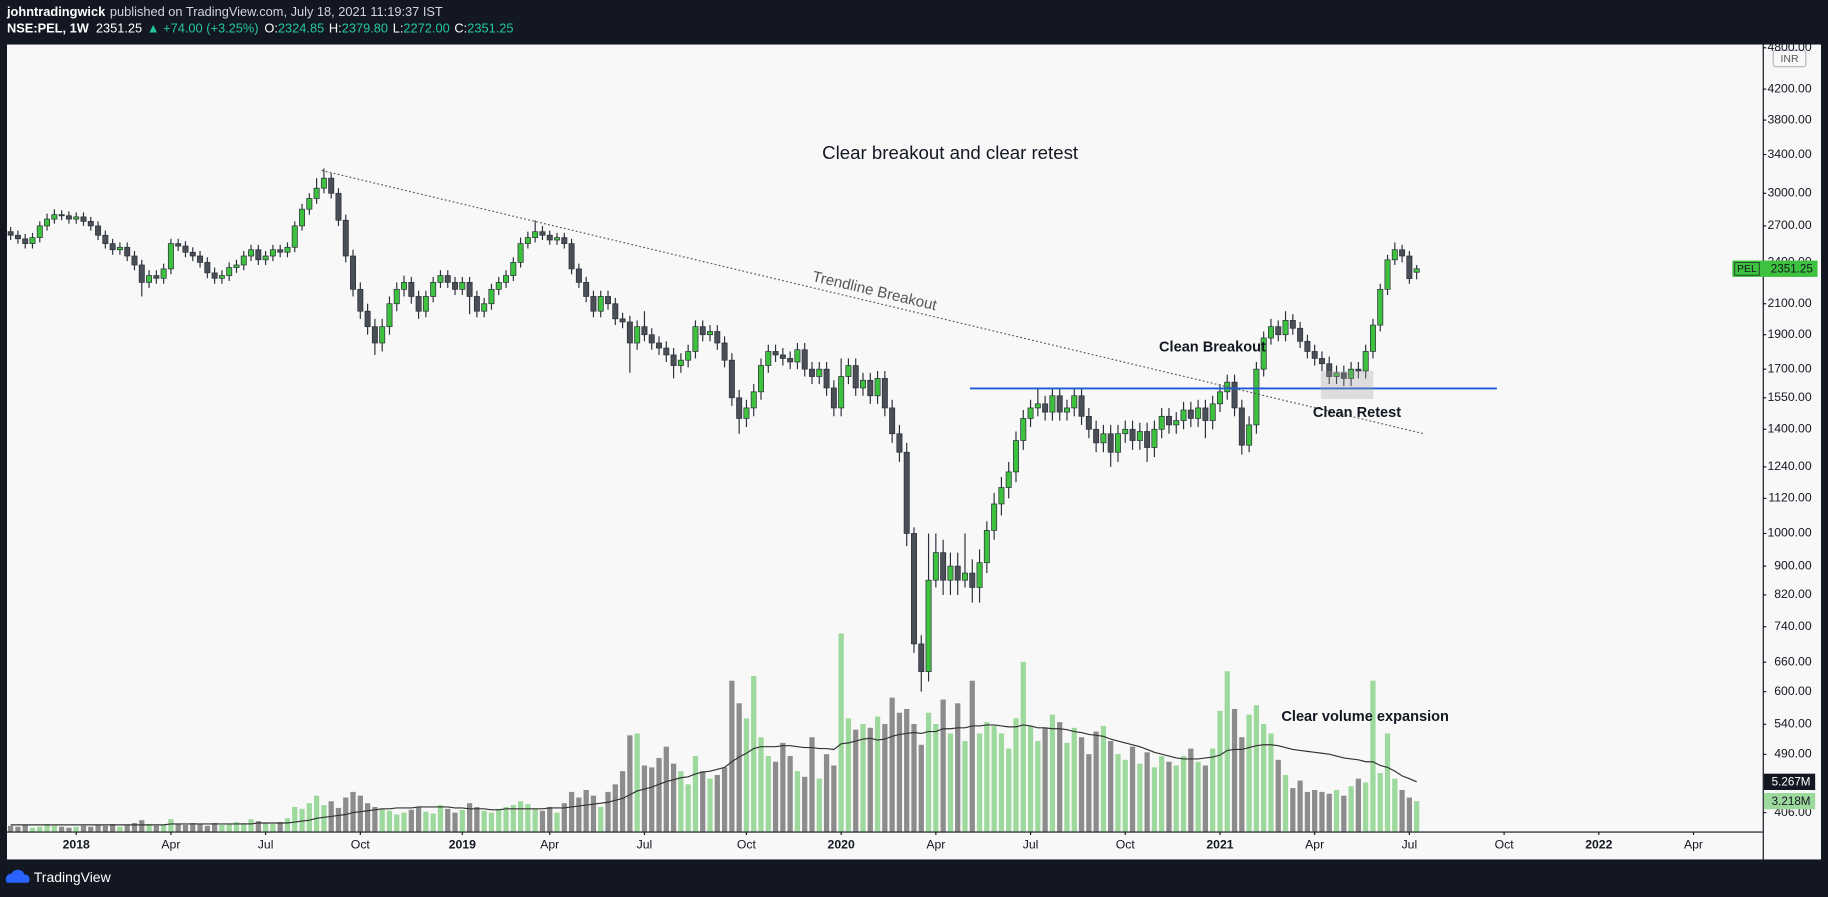  Describe the element at coordinates (1410, 845) in the screenshot. I see `x-tick-label: Jul` at that location.